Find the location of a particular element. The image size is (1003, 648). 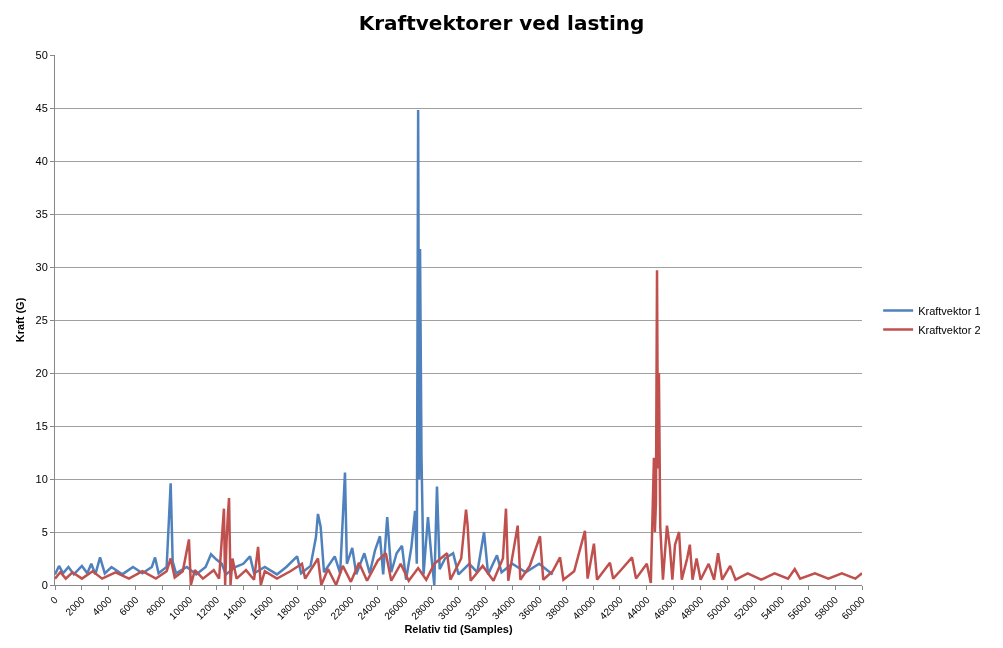

y-tick-label: 40 is located at coordinates (41, 160).